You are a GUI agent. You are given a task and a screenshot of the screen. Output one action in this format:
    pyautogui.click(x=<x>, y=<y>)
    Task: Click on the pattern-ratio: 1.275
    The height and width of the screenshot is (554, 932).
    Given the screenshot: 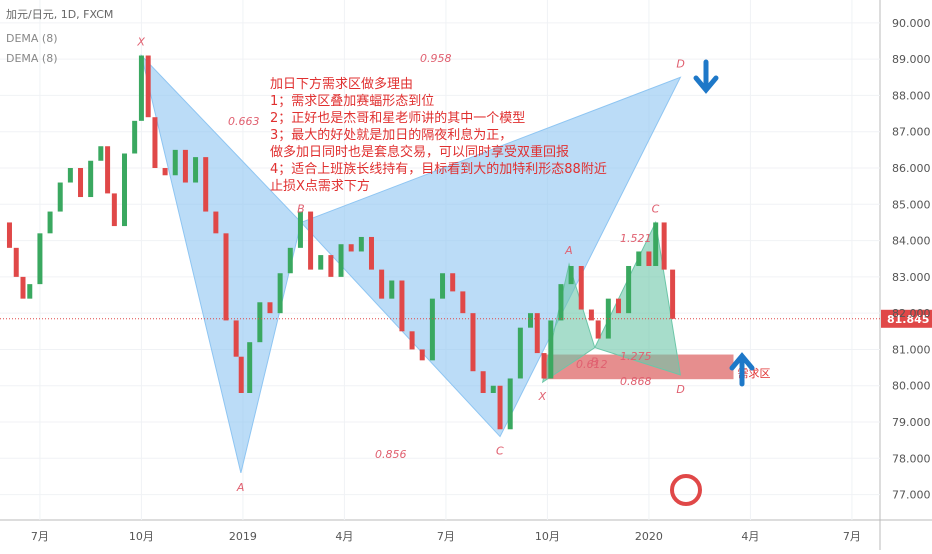 What is the action you would take?
    pyautogui.click(x=636, y=356)
    